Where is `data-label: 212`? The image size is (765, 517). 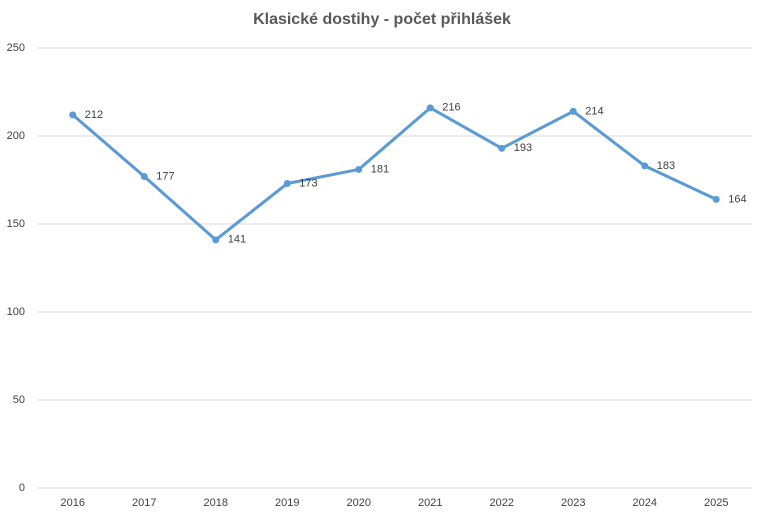 data-label: 212 is located at coordinates (94, 115).